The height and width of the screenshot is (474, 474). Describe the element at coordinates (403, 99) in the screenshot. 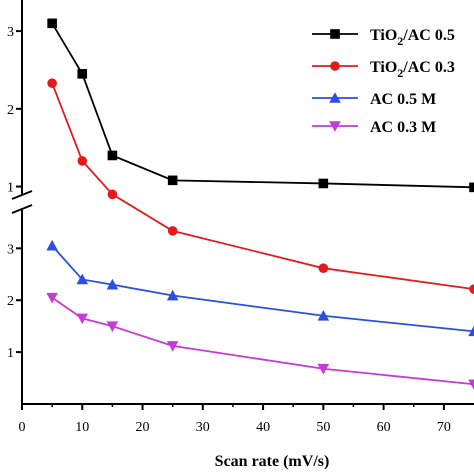

I see `legend-label: AC 0.5 M` at that location.